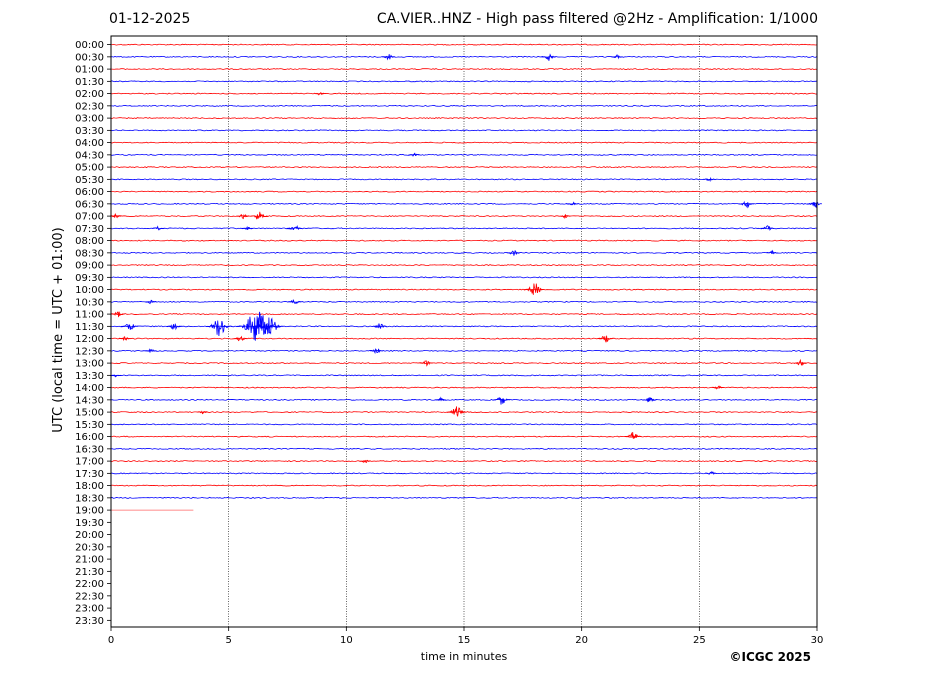 The image size is (927, 696). What do you see at coordinates (89, 278) in the screenshot?
I see `y-tick-label: 09:30` at bounding box center [89, 278].